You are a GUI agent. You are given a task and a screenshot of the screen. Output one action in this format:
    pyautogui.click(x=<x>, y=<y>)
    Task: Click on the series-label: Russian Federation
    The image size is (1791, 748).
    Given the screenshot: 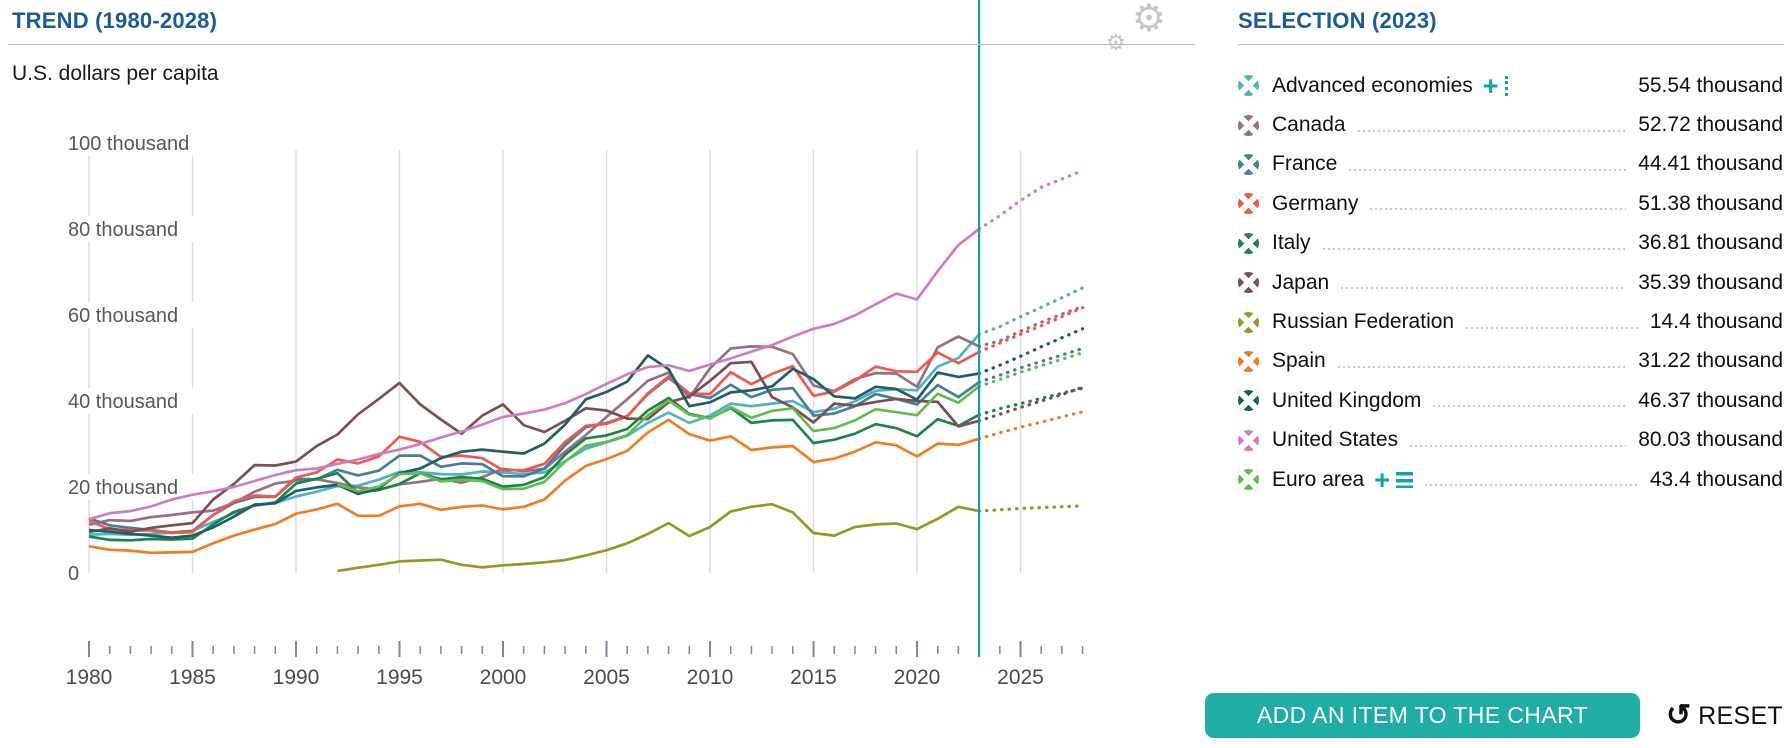 What is the action you would take?
    pyautogui.click(x=1363, y=322)
    